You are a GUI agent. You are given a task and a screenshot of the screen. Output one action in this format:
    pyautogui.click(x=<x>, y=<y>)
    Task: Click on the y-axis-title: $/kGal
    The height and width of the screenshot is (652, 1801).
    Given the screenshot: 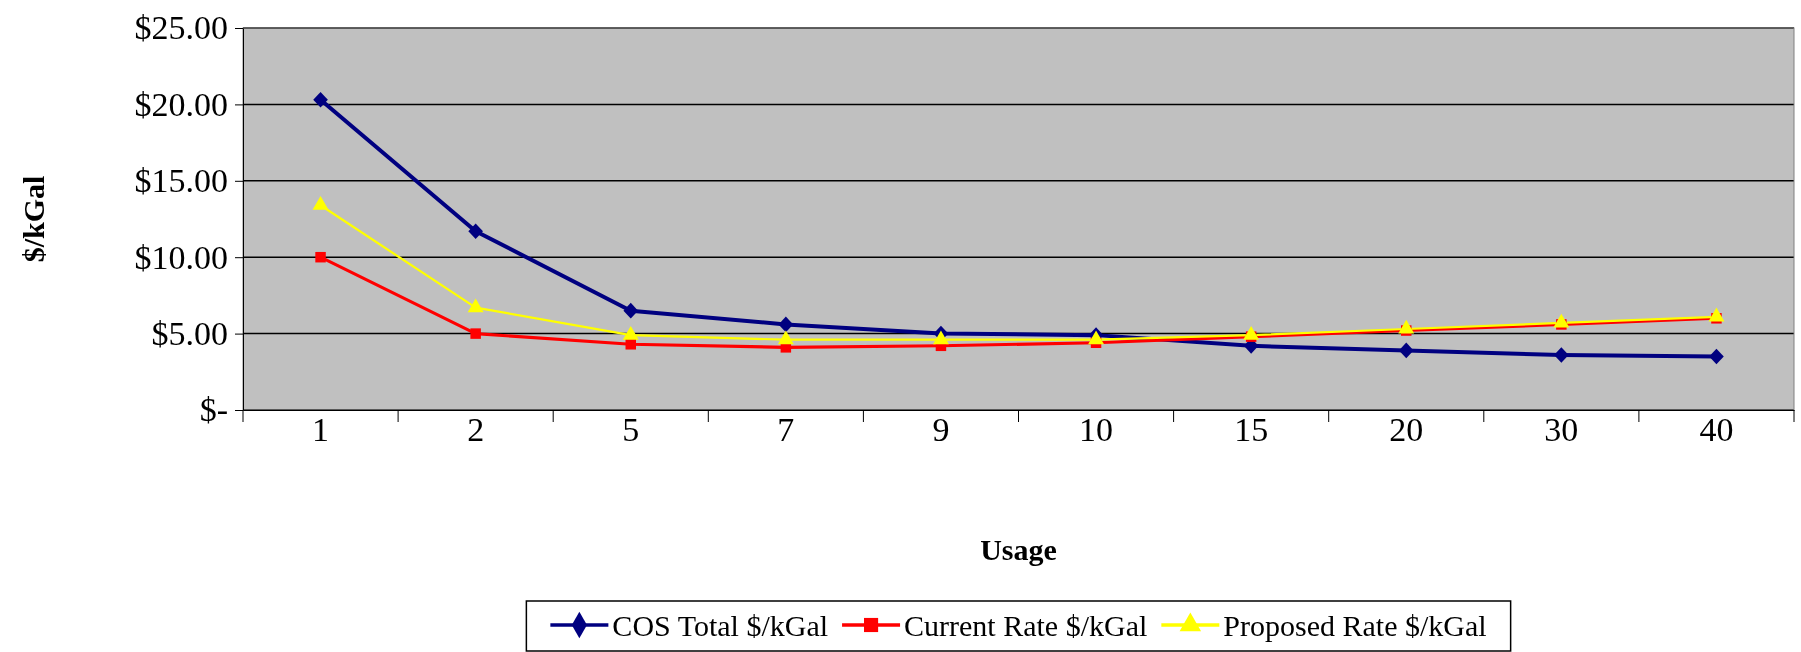 What is the action you would take?
    pyautogui.click(x=33, y=219)
    